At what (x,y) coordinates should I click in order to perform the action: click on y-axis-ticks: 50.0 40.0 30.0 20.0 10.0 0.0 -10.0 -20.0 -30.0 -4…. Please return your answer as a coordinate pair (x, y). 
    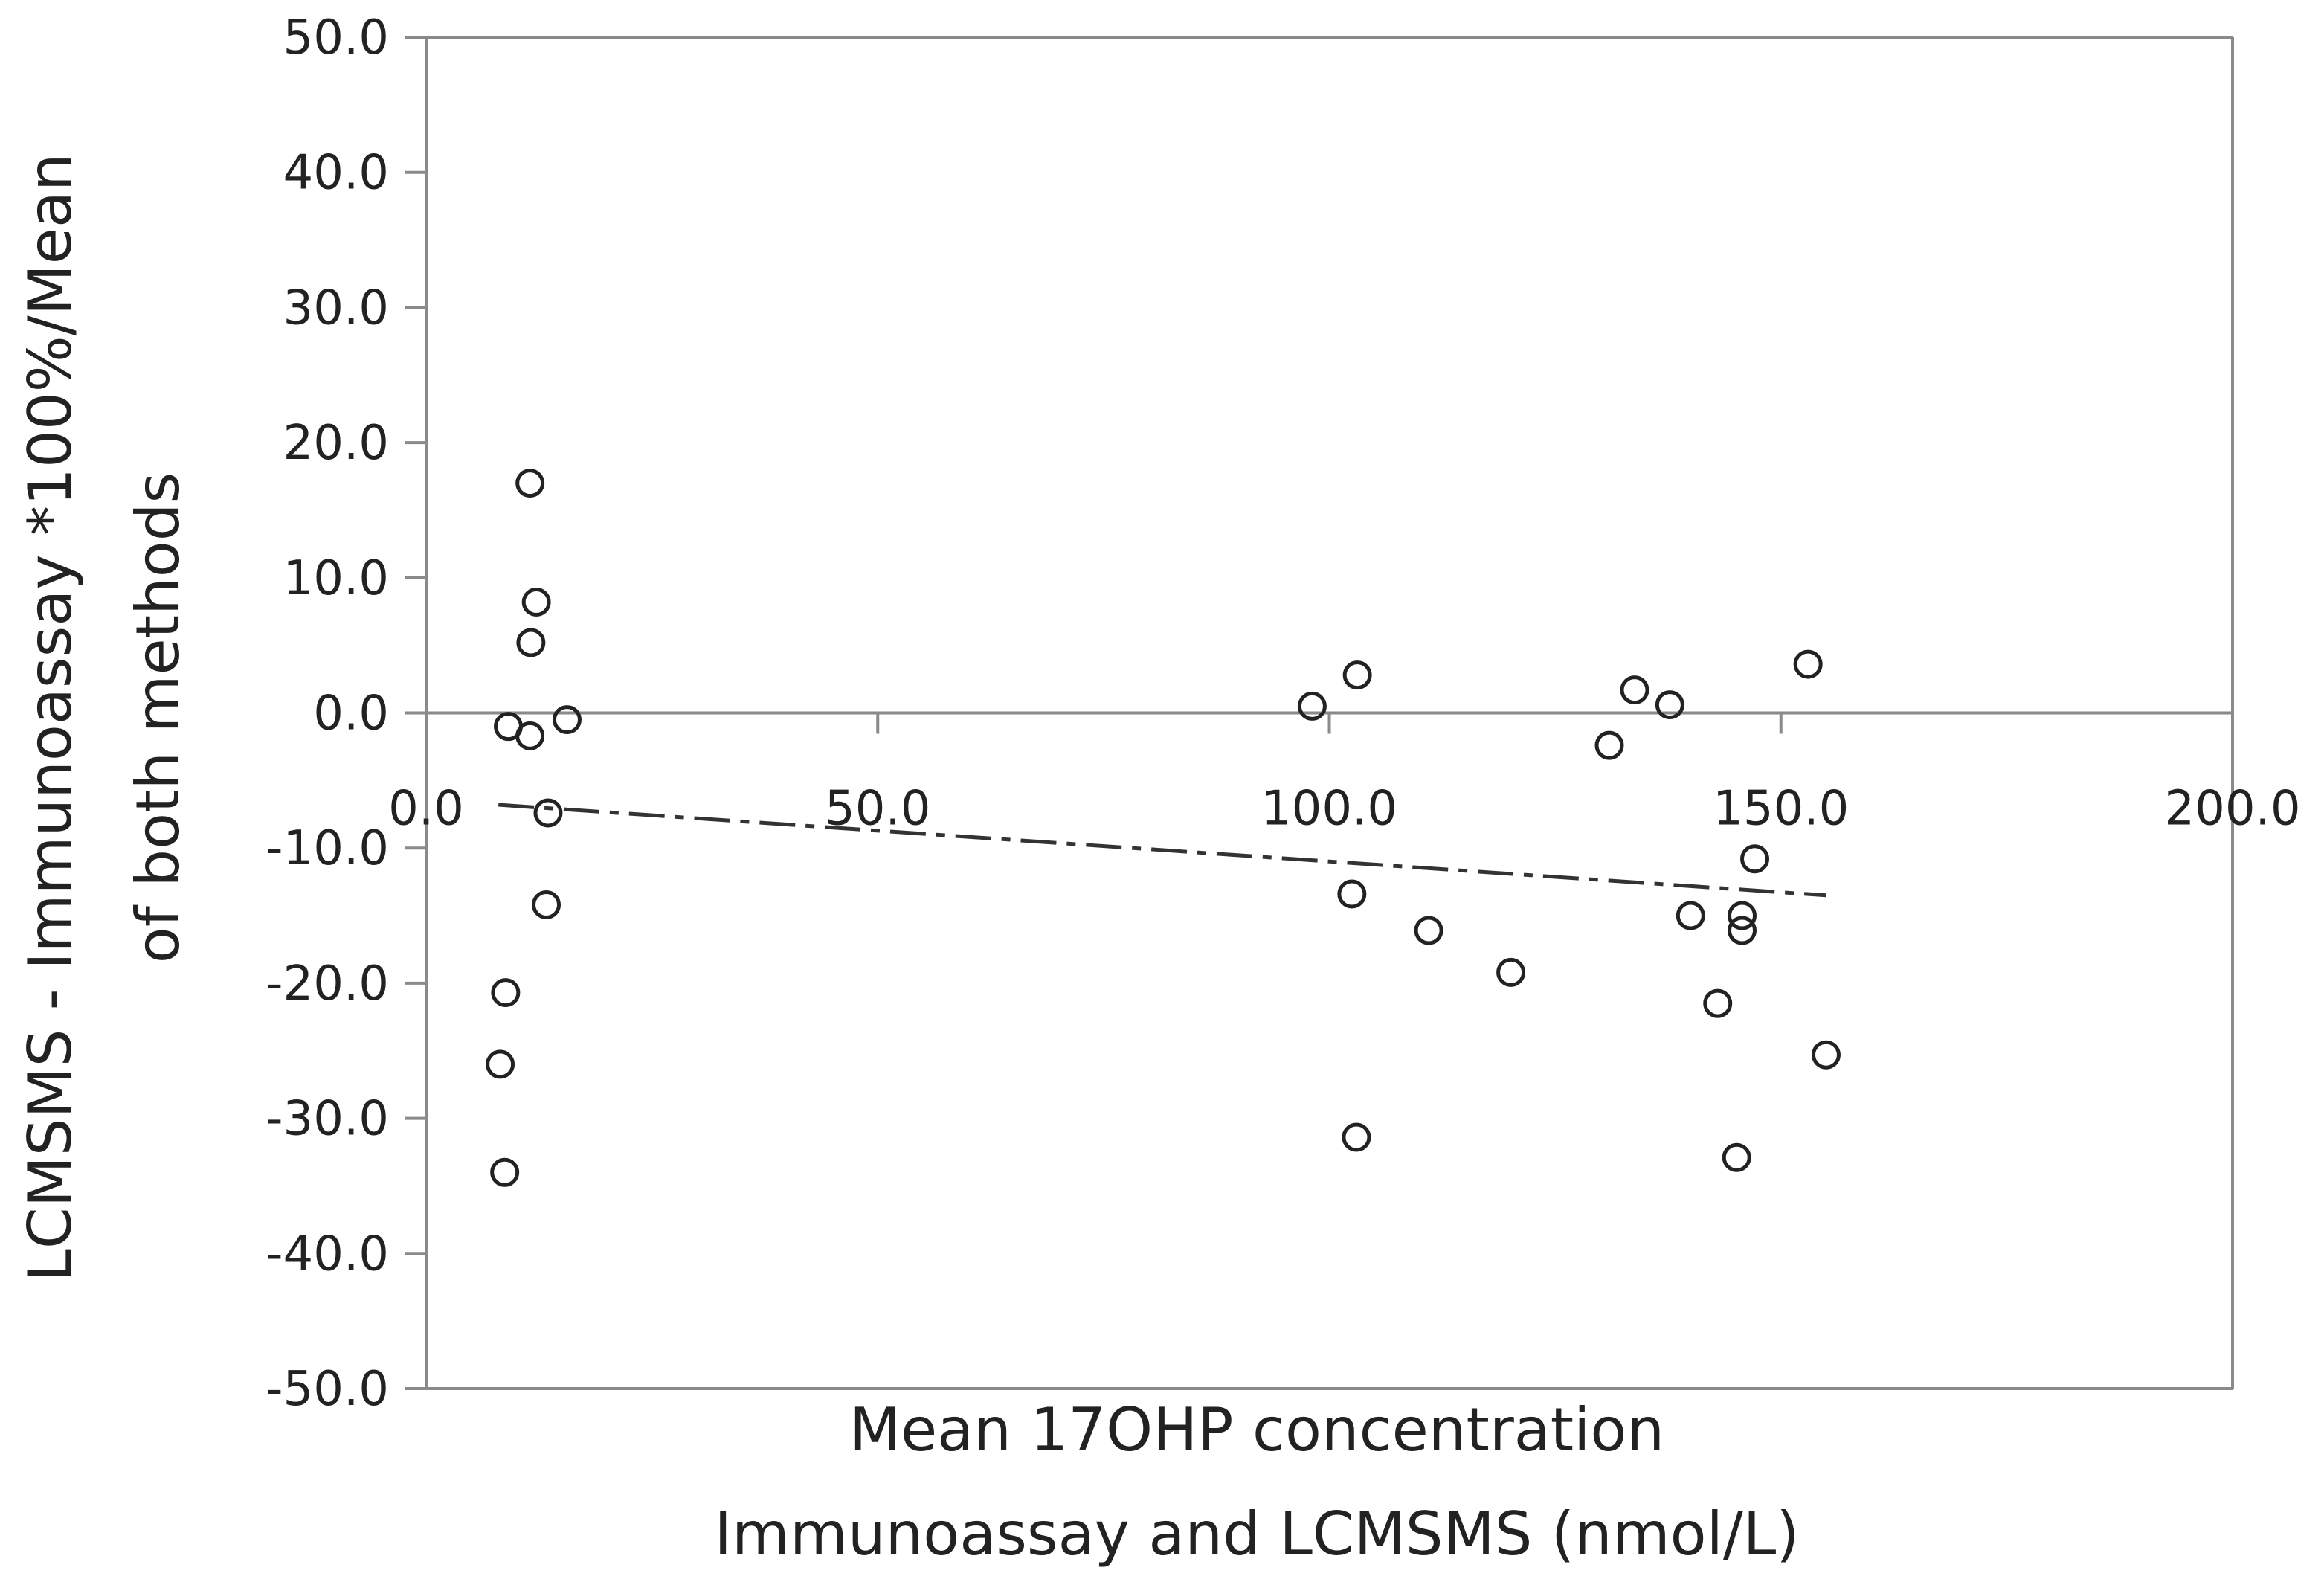
    Looking at the image, I should click on (345, 713).